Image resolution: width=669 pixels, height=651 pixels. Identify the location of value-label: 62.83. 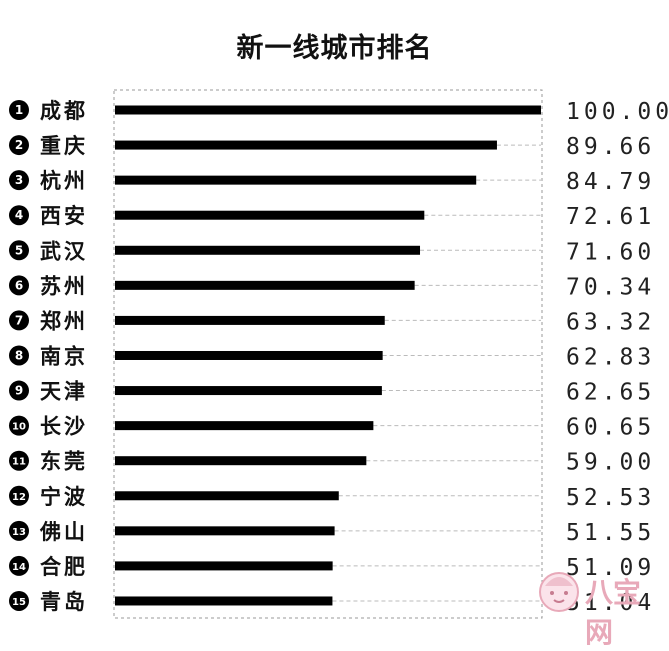
(610, 357).